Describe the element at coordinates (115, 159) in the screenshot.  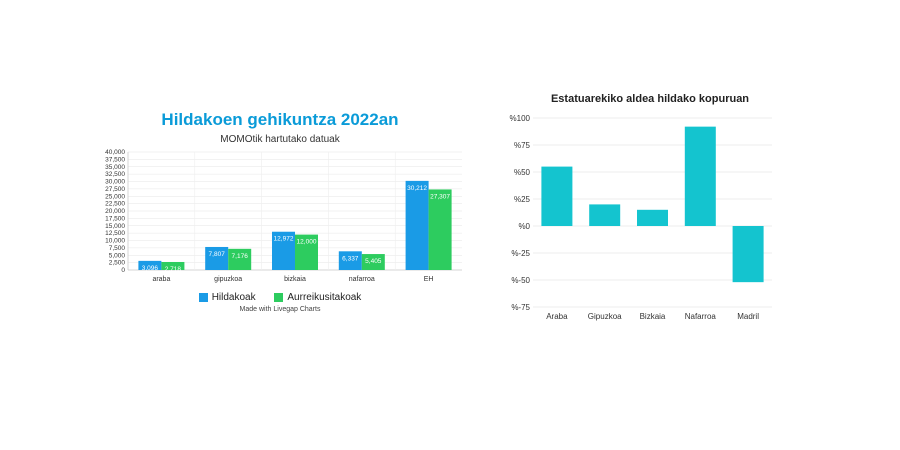
I see `y-tick-label: 37,500` at that location.